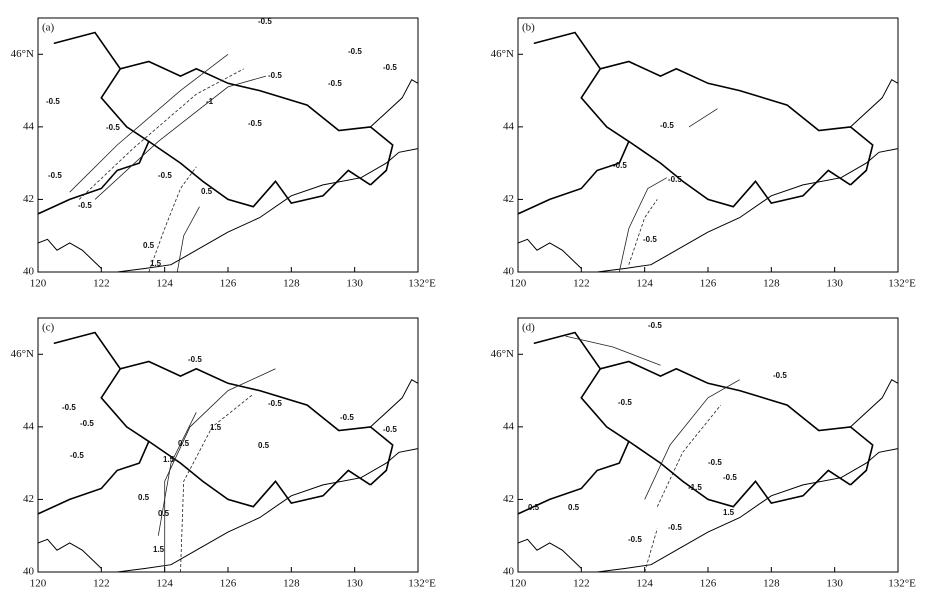 The image size is (939, 612). What do you see at coordinates (528, 328) in the screenshot?
I see `panel-label: (d)` at bounding box center [528, 328].